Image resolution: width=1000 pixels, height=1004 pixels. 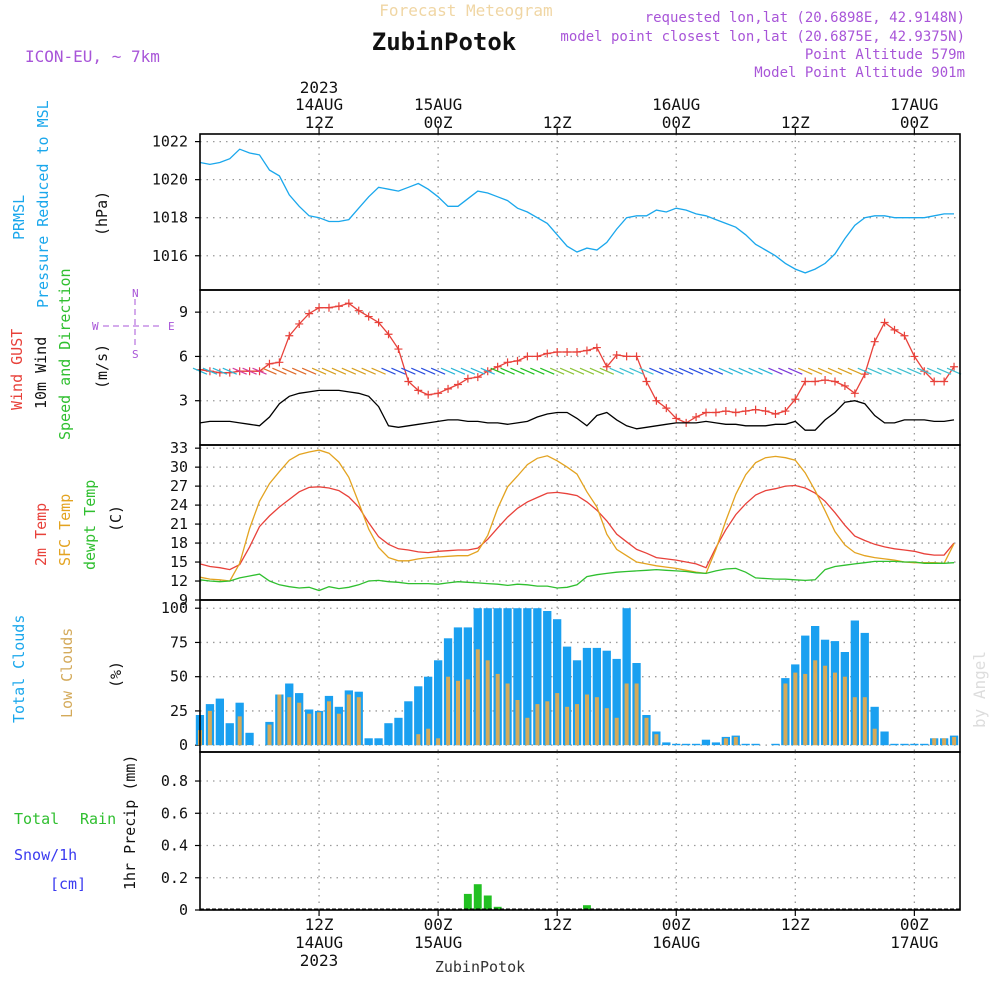 I want to click on top-hour-label: 00Z, so click(x=676, y=122).